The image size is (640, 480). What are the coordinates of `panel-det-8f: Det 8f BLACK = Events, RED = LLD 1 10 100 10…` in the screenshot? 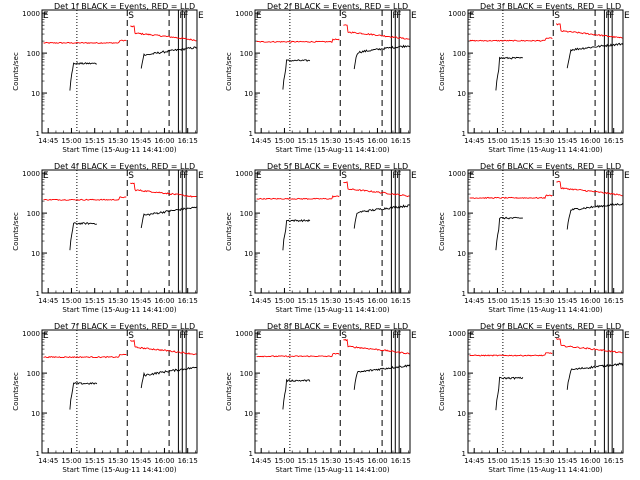 It's located at (321, 398).